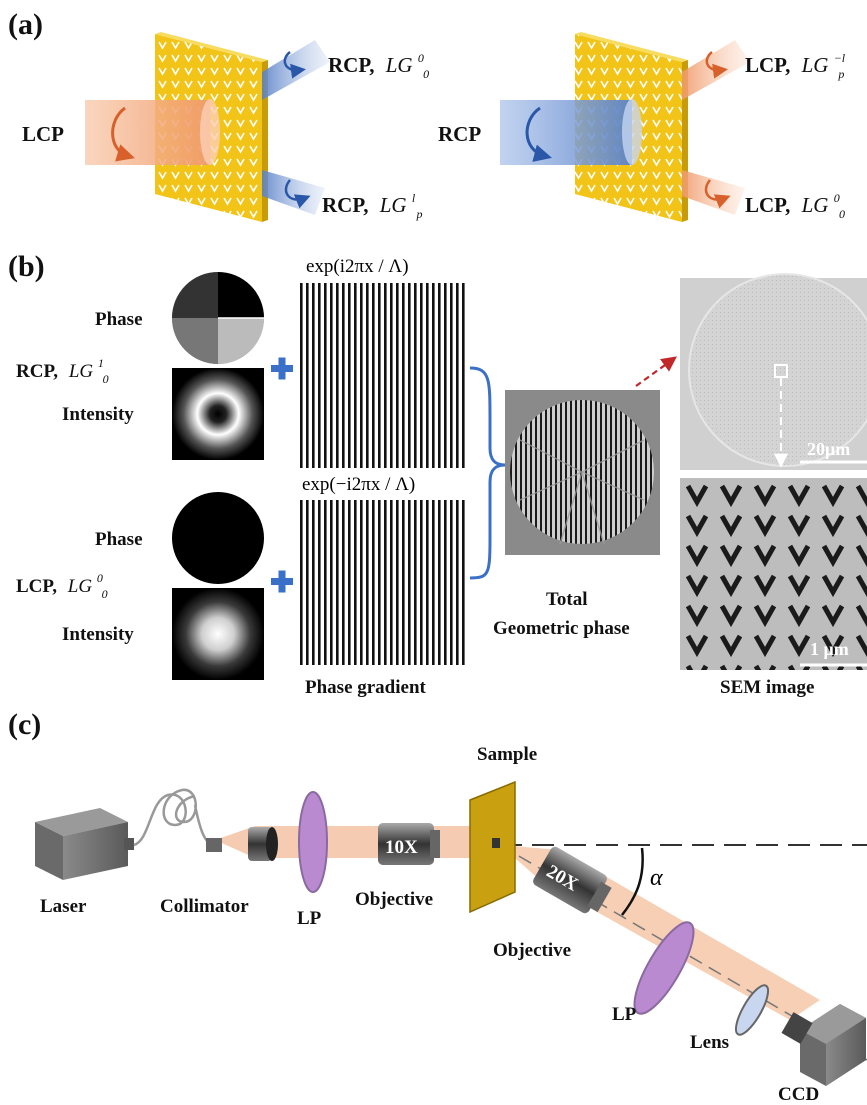 This screenshot has width=867, height=1105. I want to click on a-right-input-label: RCP, so click(459, 134).